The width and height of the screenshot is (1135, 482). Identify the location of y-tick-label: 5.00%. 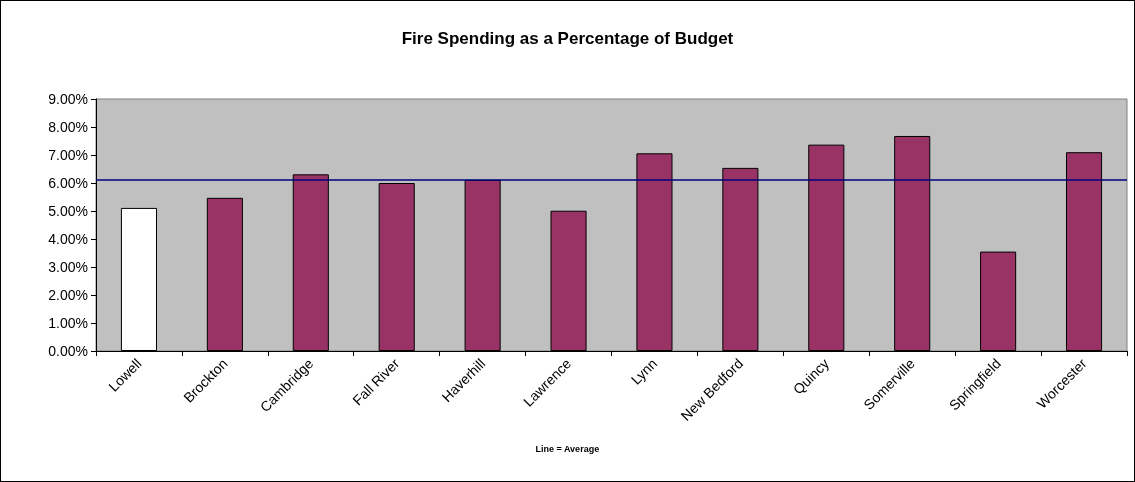
(68, 211).